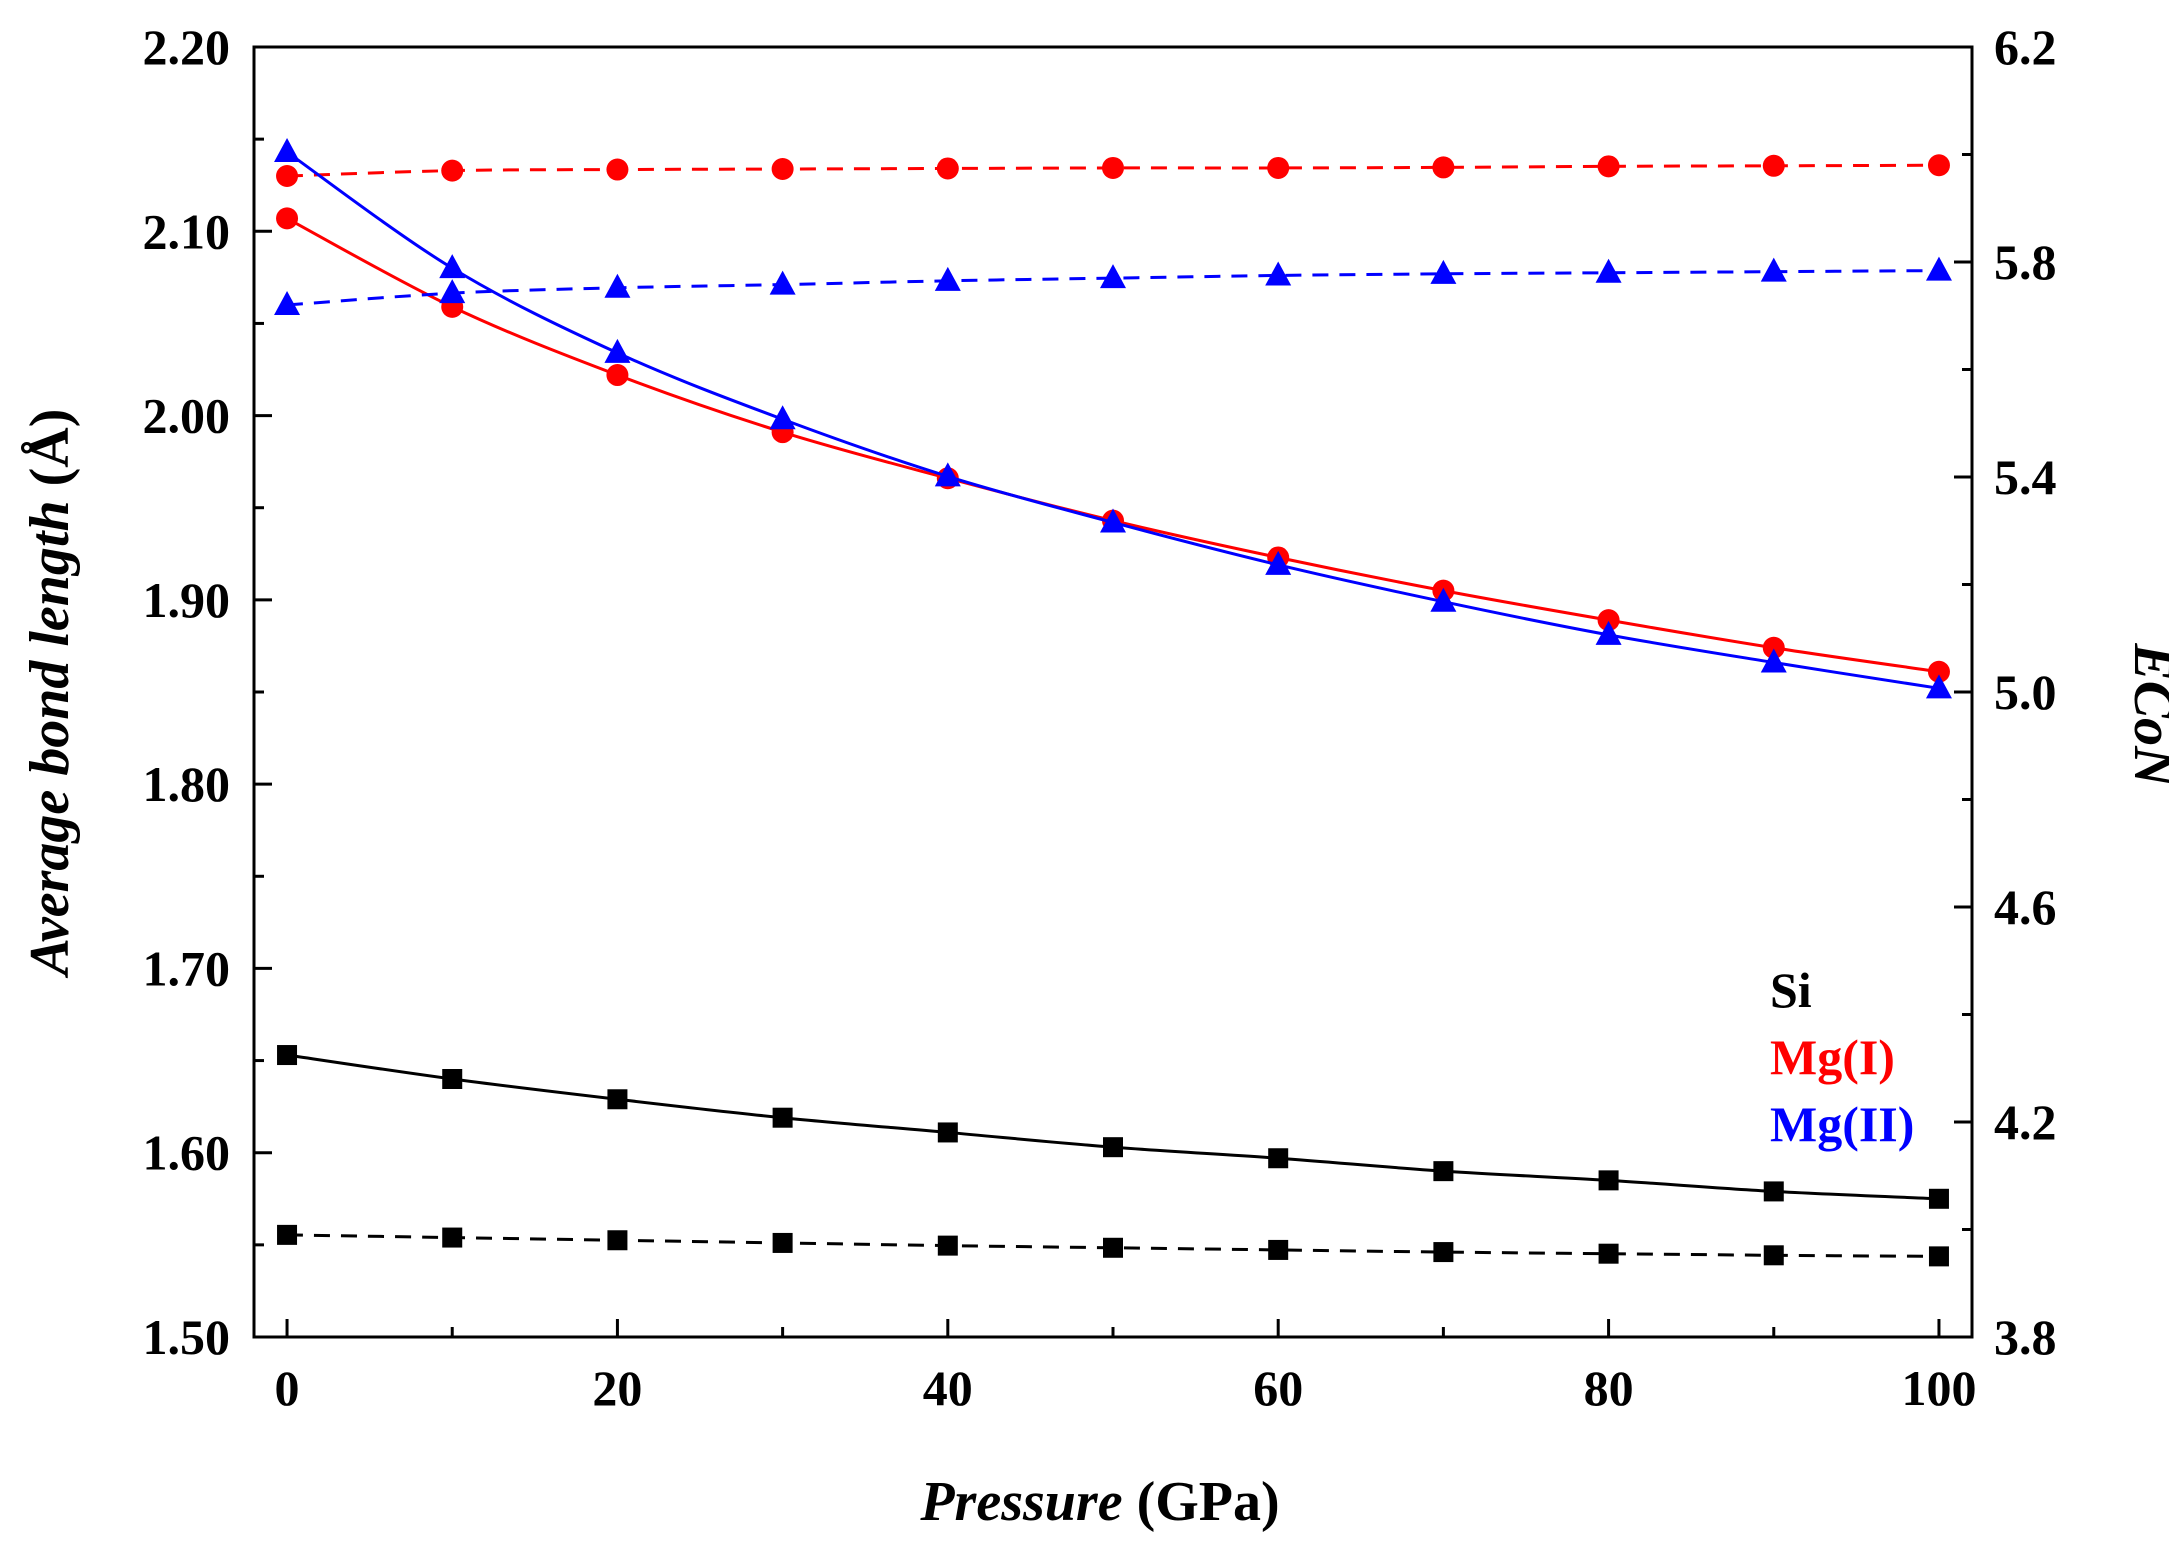 The height and width of the screenshot is (1550, 2169). I want to click on legend-entry: Mg(II), so click(1842, 1124).